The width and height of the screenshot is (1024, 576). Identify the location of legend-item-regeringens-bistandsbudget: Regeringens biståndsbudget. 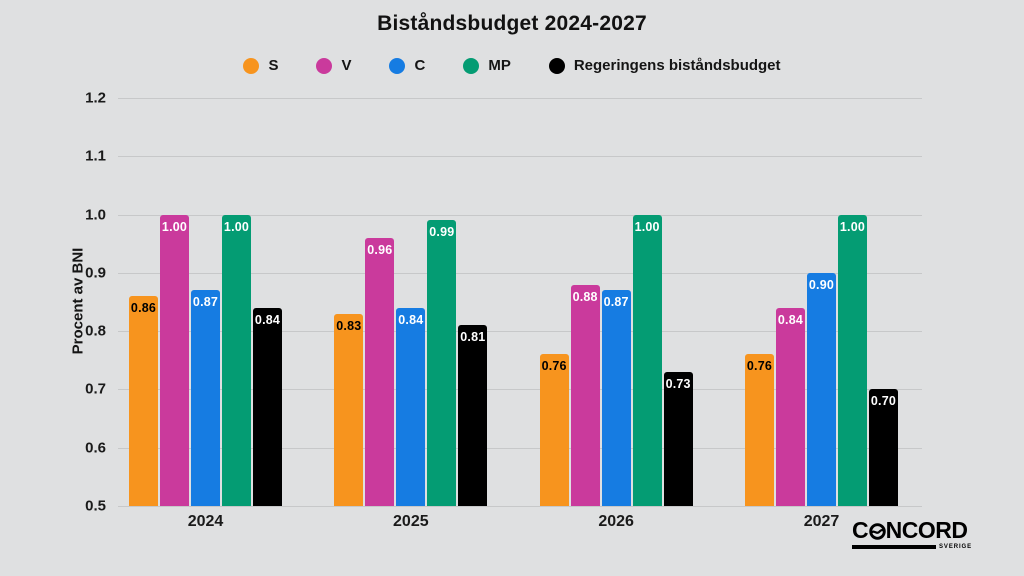
(664, 65).